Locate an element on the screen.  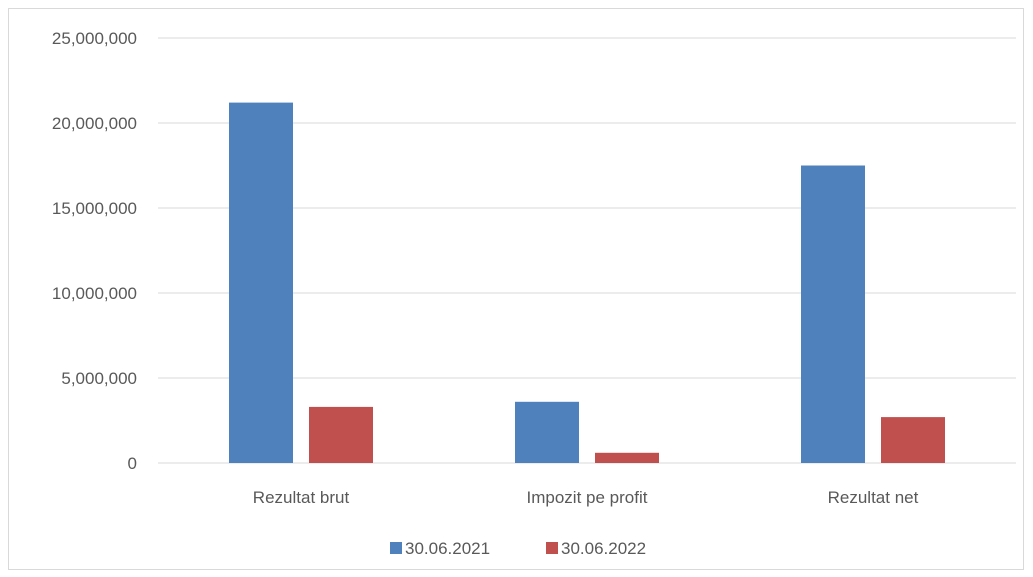
category-label: Rezultat net is located at coordinates (873, 497).